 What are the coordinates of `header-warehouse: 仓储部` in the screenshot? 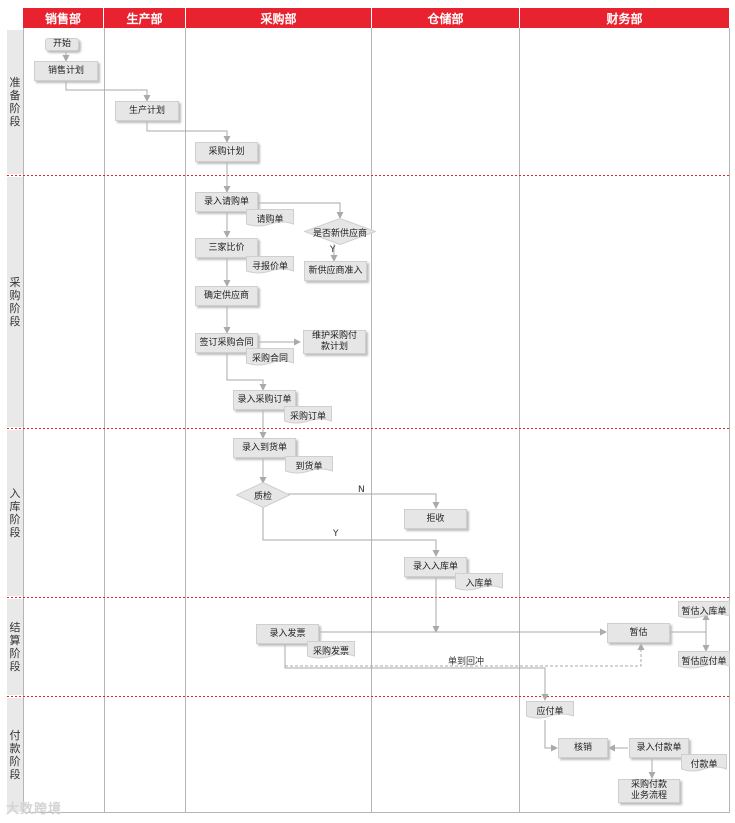 It's located at (445, 18).